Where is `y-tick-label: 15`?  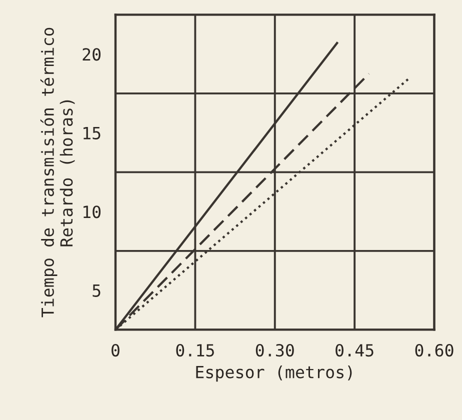
y-tick-label: 15 is located at coordinates (92, 133).